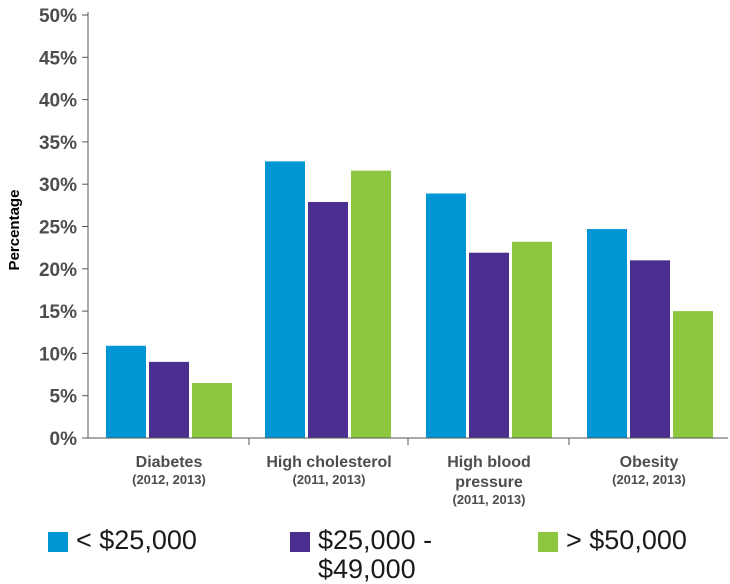  Describe the element at coordinates (58, 58) in the screenshot. I see `y-tick-label: 45%` at that location.